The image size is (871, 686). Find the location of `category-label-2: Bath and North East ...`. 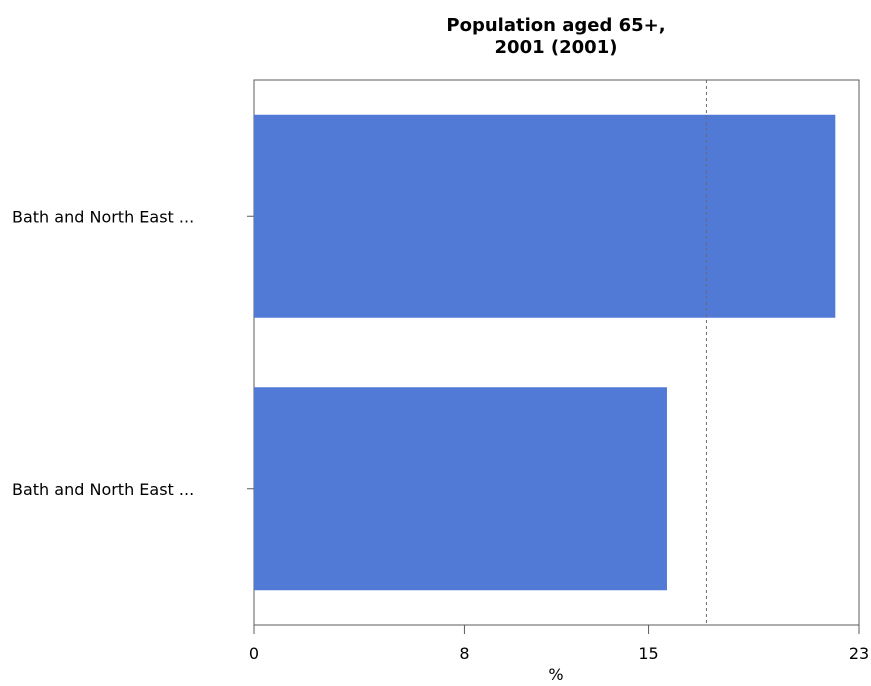

category-label-2: Bath and North East ... is located at coordinates (103, 489).